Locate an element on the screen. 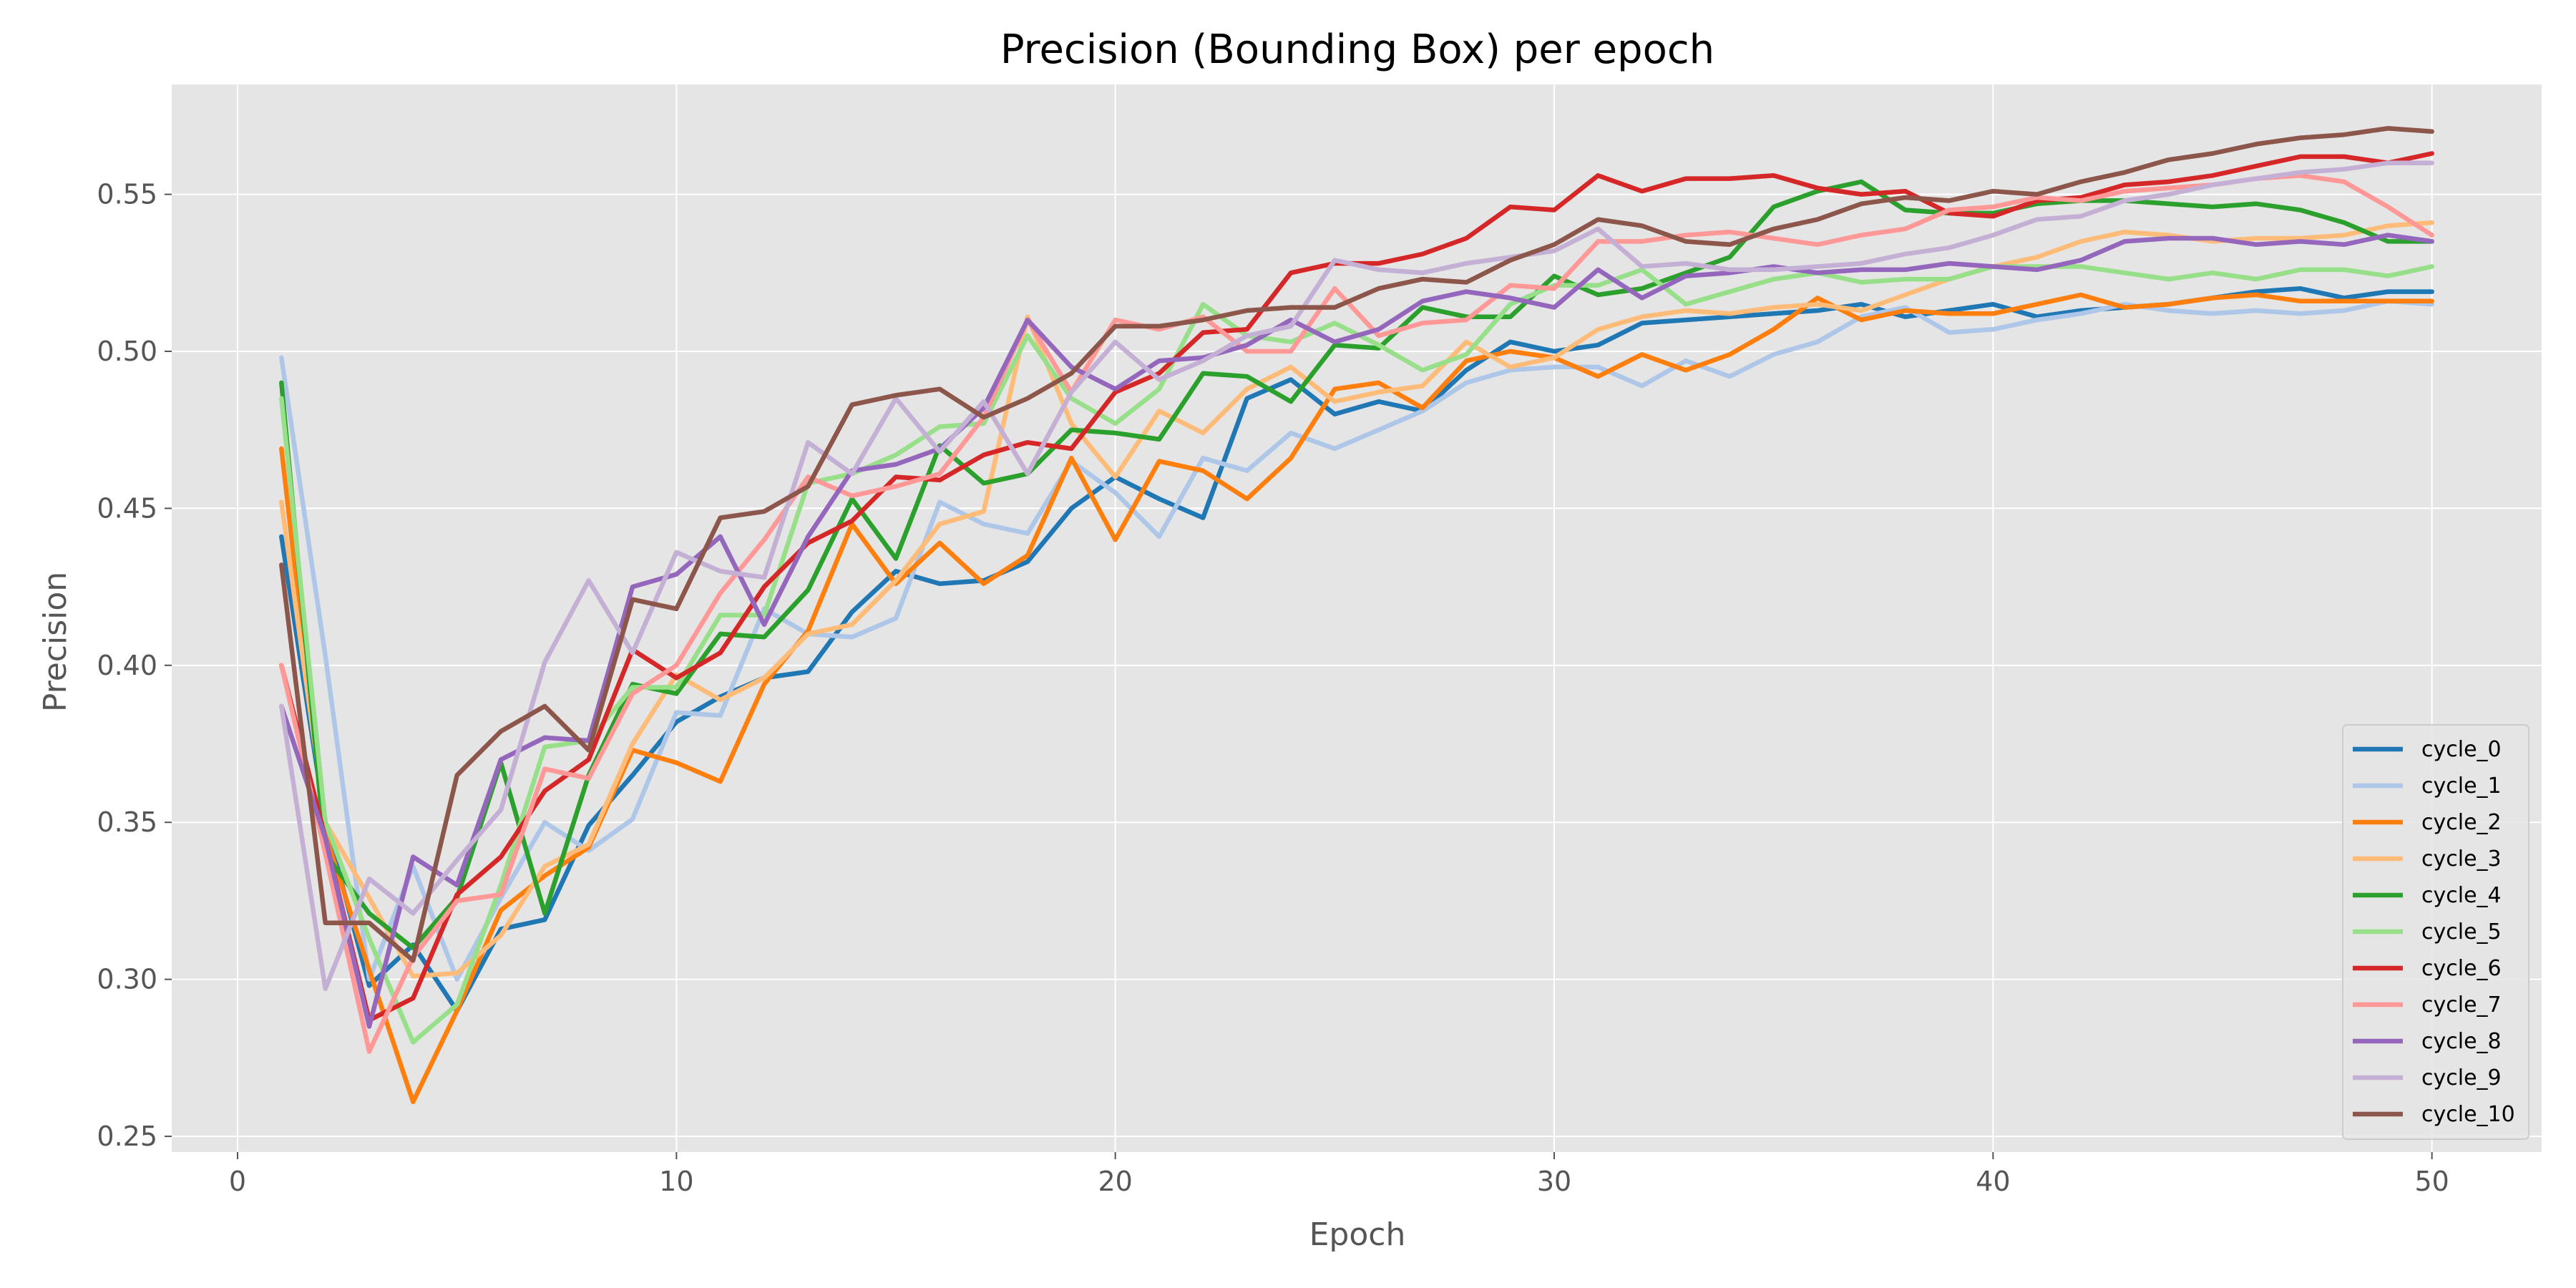  legend-box is located at coordinates (2435, 932).